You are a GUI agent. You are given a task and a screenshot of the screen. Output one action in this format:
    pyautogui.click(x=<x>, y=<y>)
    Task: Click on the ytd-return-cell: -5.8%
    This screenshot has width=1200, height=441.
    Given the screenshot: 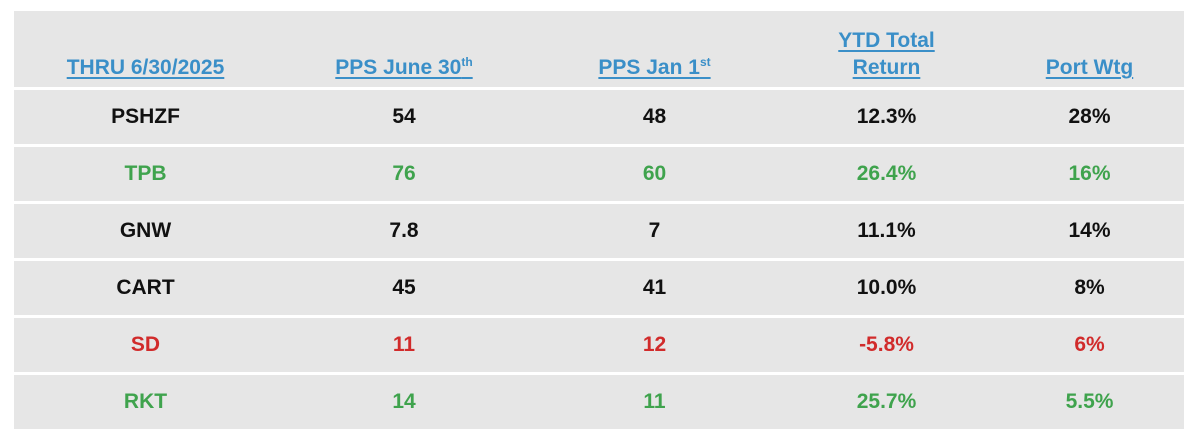 What is the action you would take?
    pyautogui.click(x=886, y=345)
    